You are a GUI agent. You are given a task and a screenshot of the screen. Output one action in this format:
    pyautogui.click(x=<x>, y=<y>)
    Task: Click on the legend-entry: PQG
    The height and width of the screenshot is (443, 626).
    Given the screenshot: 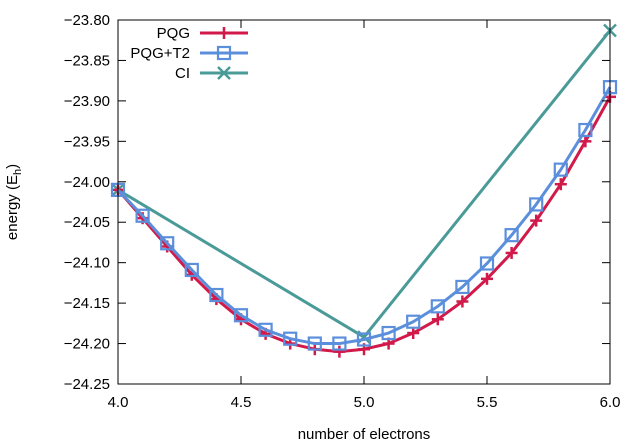 What is the action you would take?
    pyautogui.click(x=202, y=33)
    